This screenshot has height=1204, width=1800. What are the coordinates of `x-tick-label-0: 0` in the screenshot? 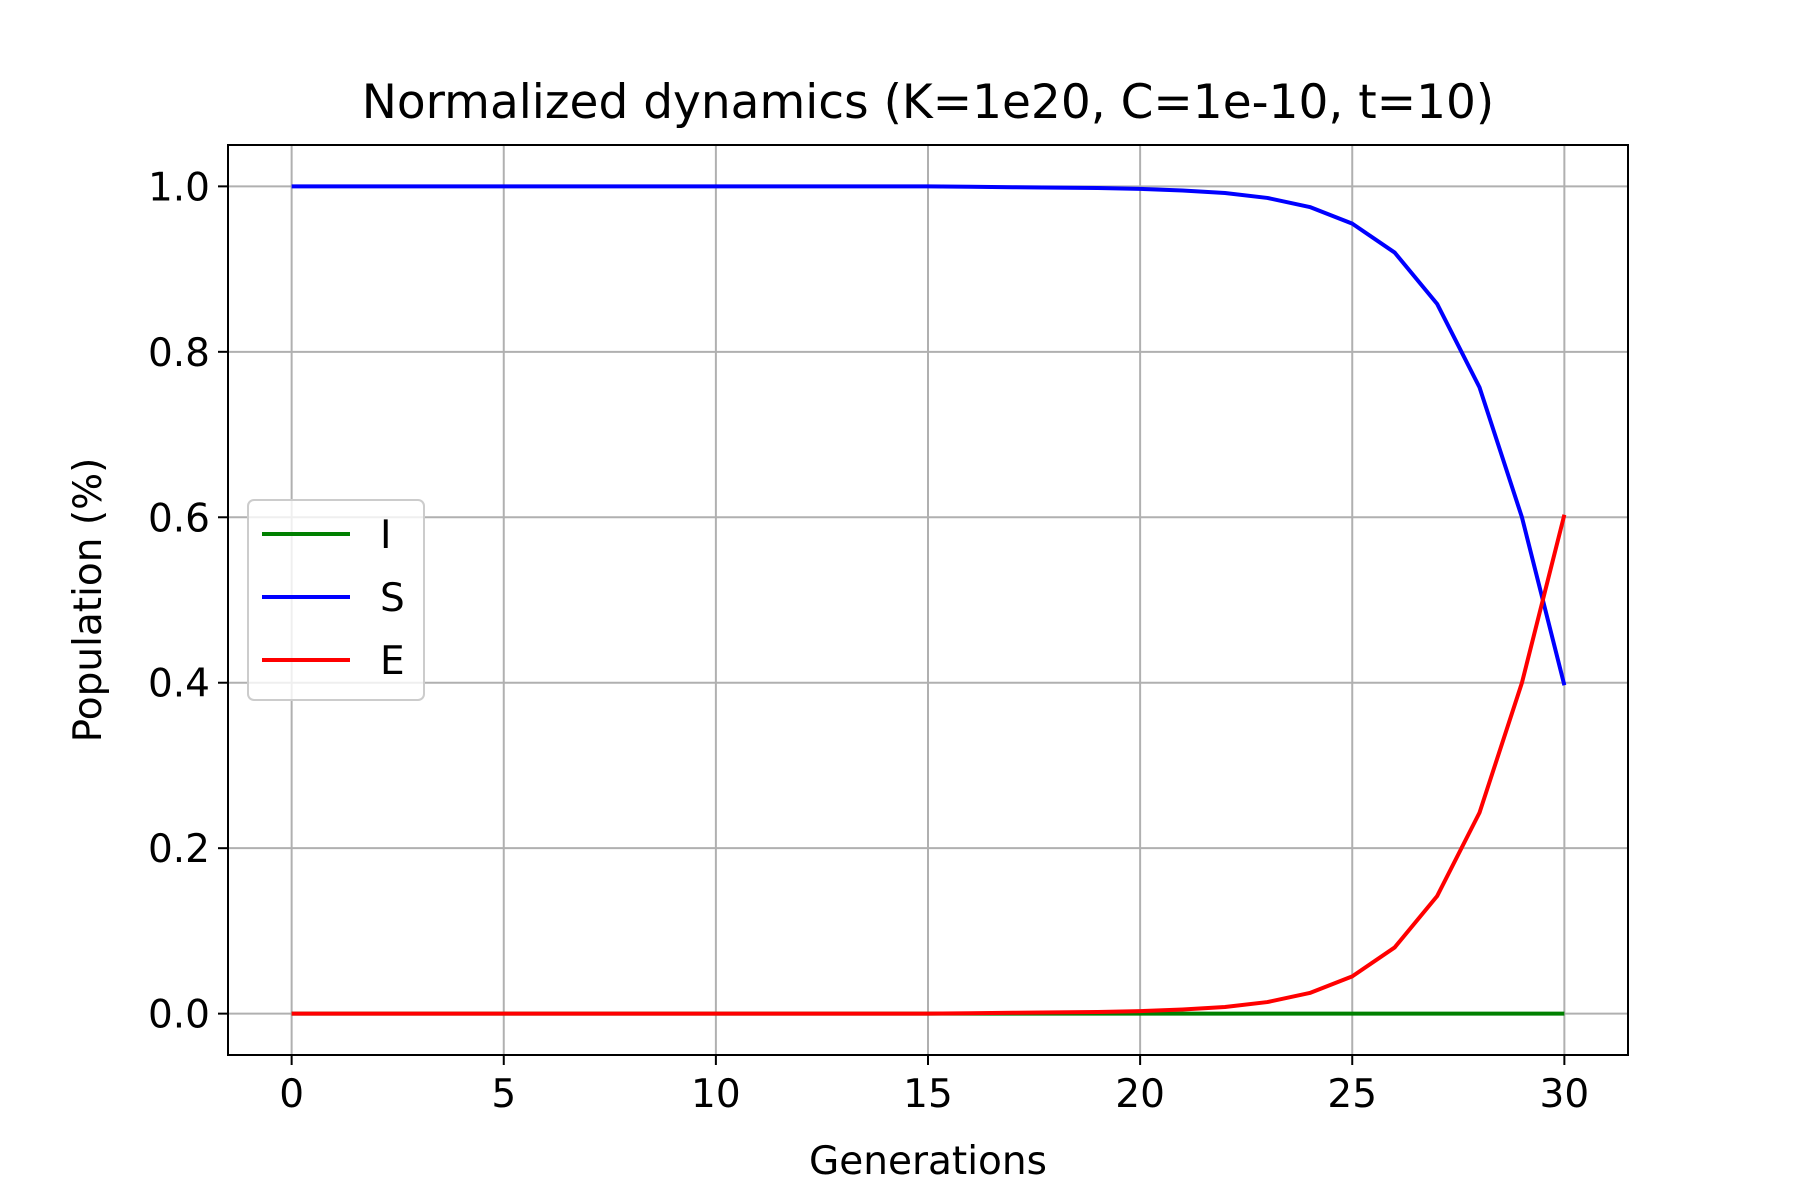 It's located at (291, 1094).